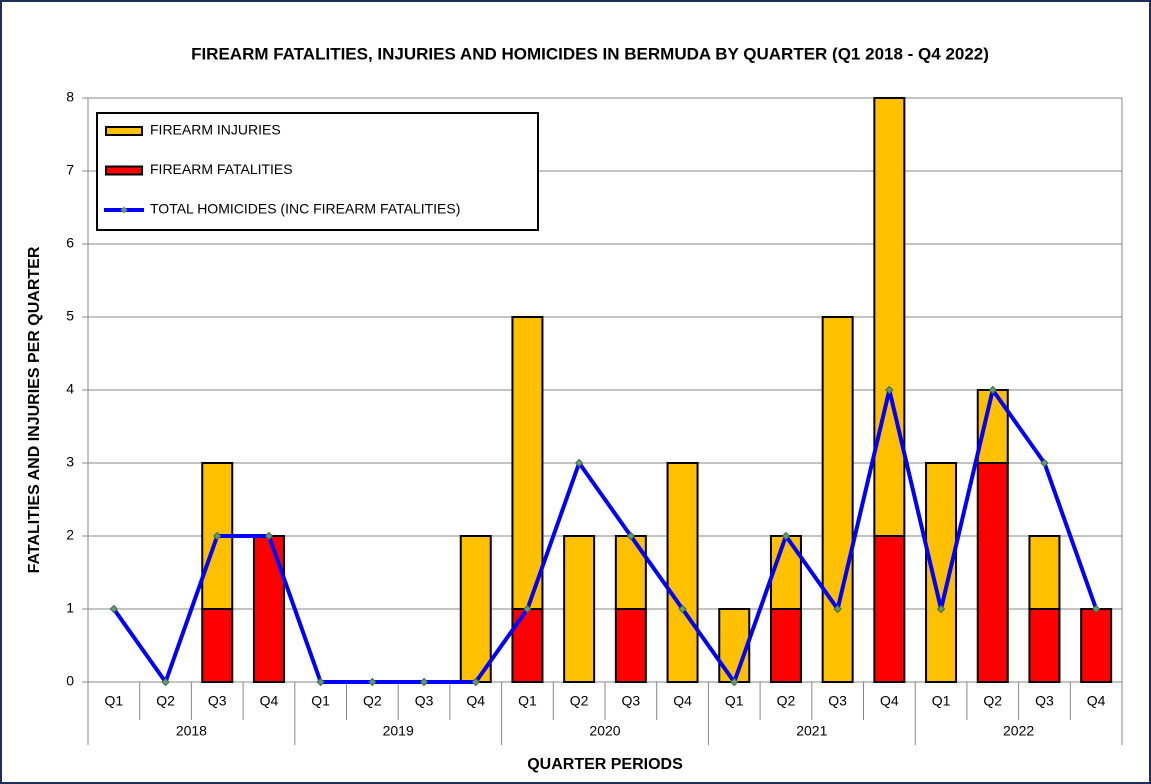  What do you see at coordinates (70, 316) in the screenshot?
I see `y-tick-label: 5` at bounding box center [70, 316].